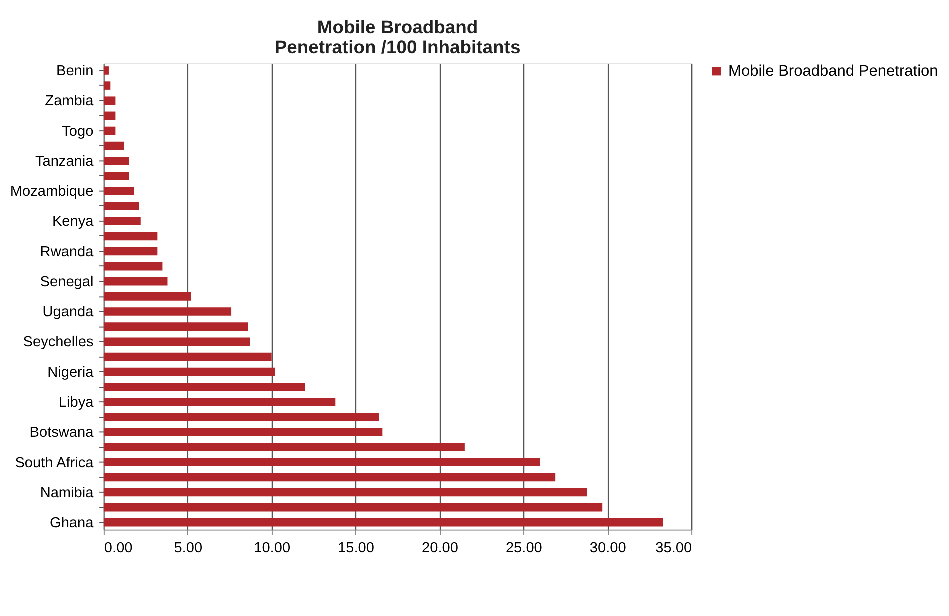 The image size is (949, 616). What do you see at coordinates (58, 342) in the screenshot?
I see `y-tick-label: Seychelles` at bounding box center [58, 342].